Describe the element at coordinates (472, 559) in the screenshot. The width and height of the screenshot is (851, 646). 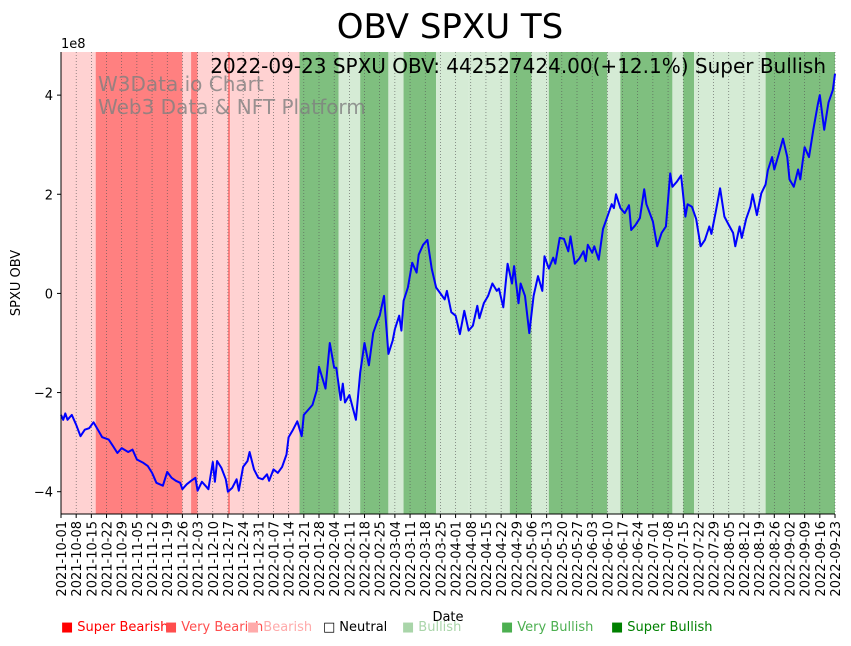
I see `x-tick-label-27: 2022-04-08` at that location.